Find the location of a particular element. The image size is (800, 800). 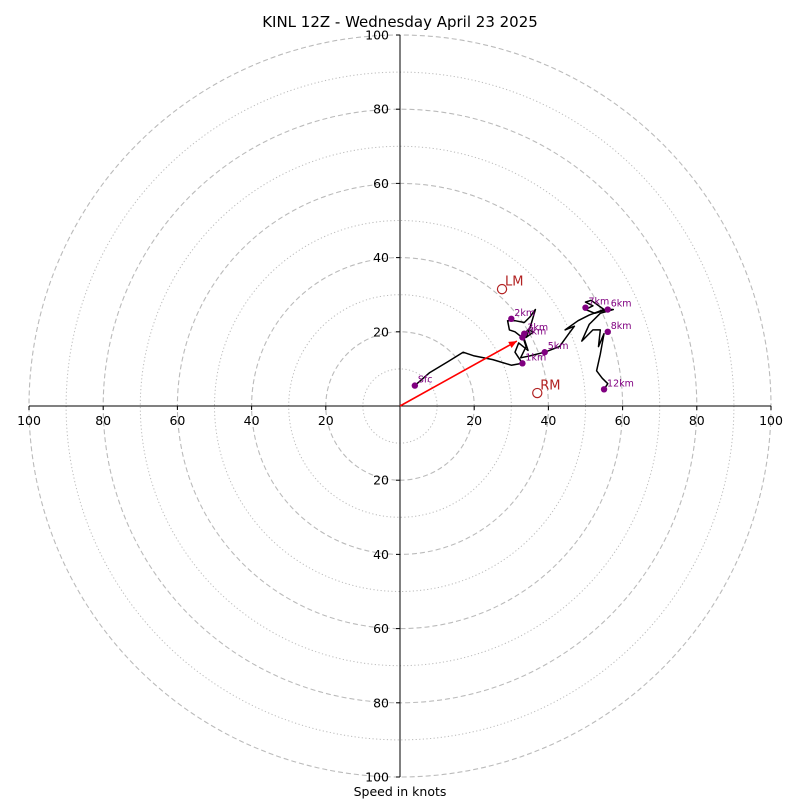

mean-wind-shaft is located at coordinates (458, 373).